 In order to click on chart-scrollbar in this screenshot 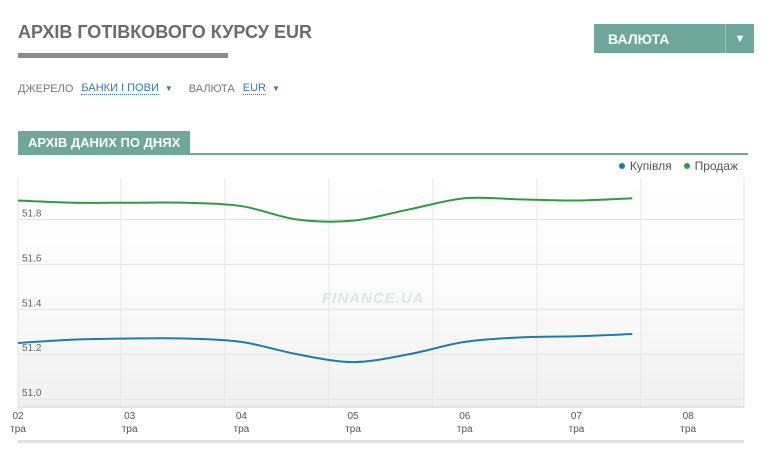, I will do `click(381, 441)`.